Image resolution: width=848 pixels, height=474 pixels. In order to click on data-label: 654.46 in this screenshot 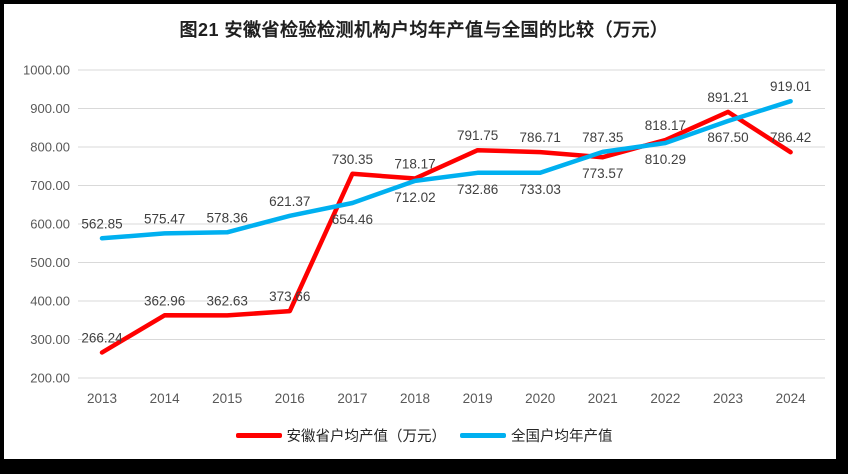, I will do `click(352, 219)`.